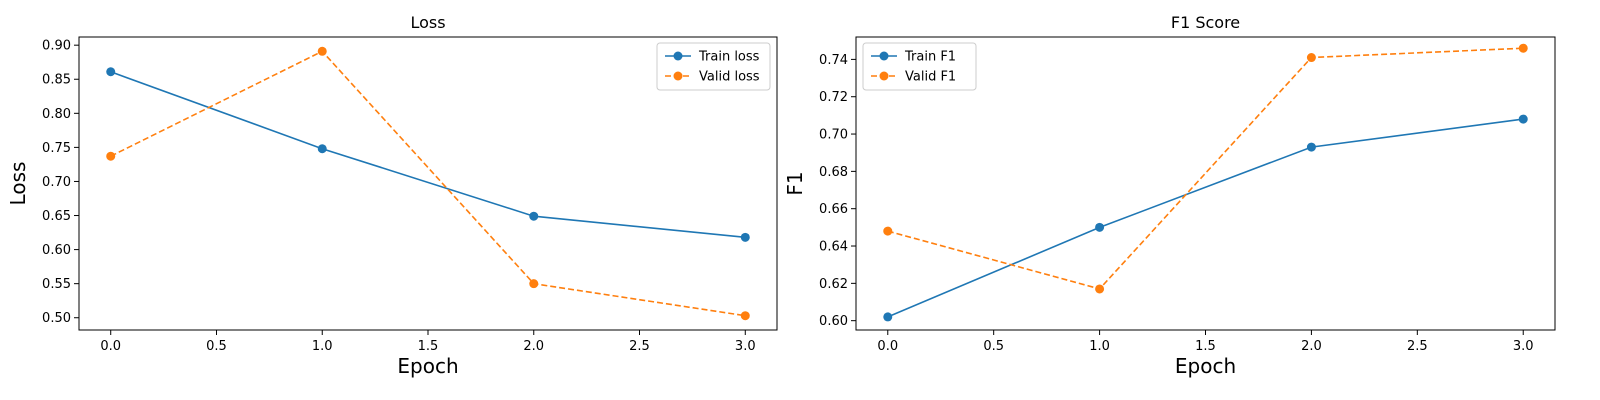 This screenshot has height=400, width=1600. I want to click on f1-x-tick-label: 0.5, so click(993, 346).